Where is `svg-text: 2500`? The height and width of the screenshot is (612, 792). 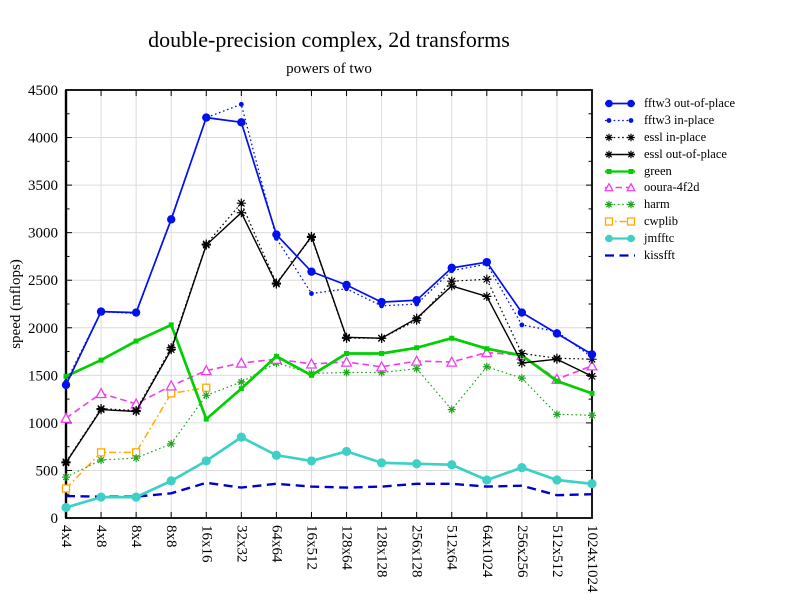
svg-text: 2500 is located at coordinates (43, 281).